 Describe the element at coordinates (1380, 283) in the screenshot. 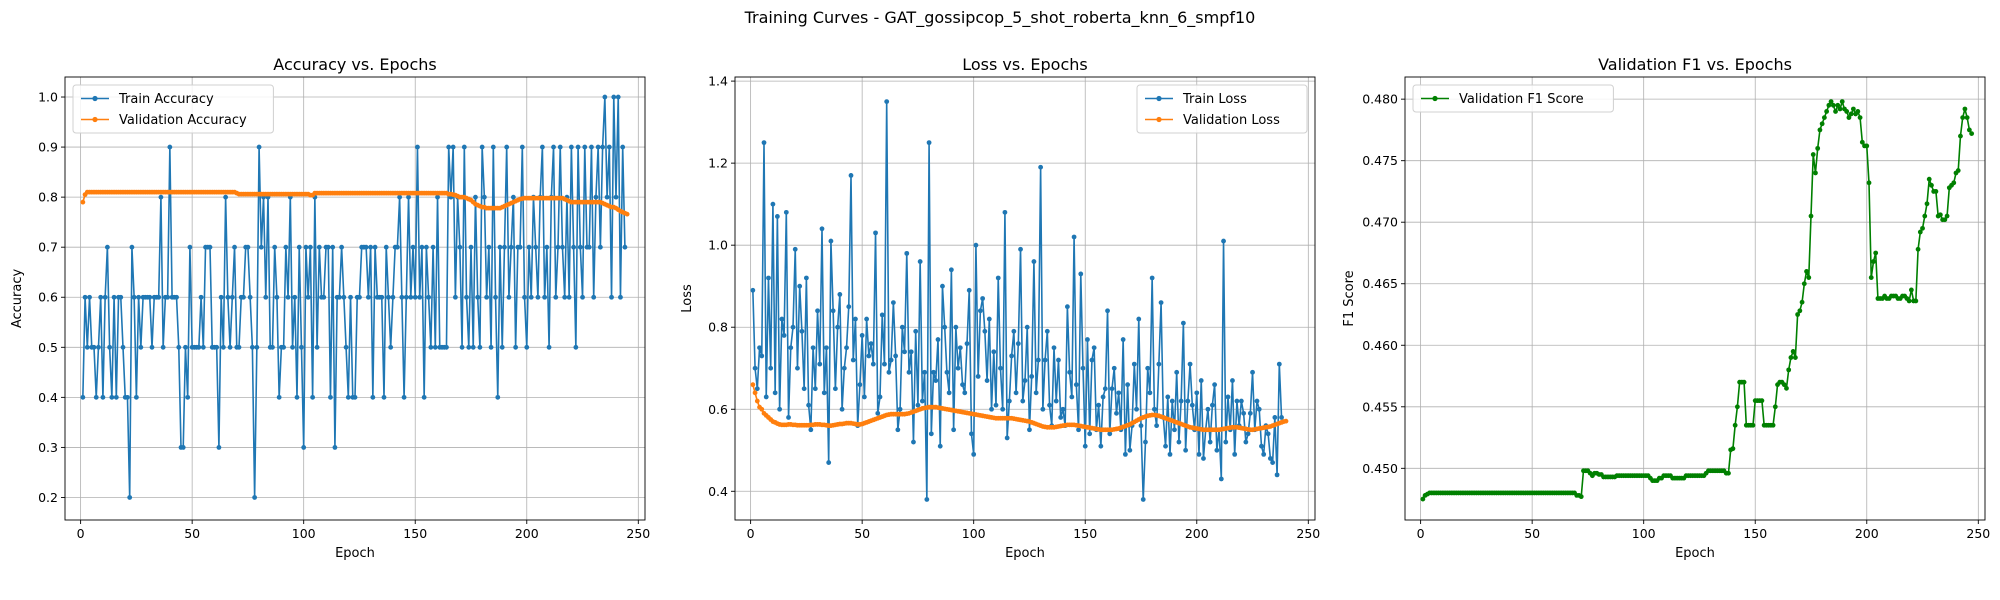

I see `y-tick-label: 0.465` at that location.